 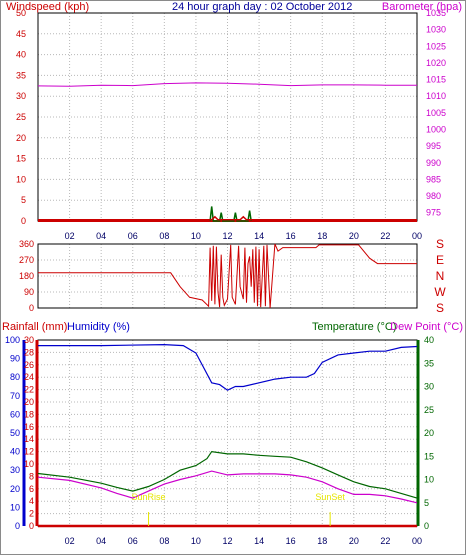 What do you see at coordinates (354, 541) in the screenshot?
I see `x-tick-label: 20` at bounding box center [354, 541].